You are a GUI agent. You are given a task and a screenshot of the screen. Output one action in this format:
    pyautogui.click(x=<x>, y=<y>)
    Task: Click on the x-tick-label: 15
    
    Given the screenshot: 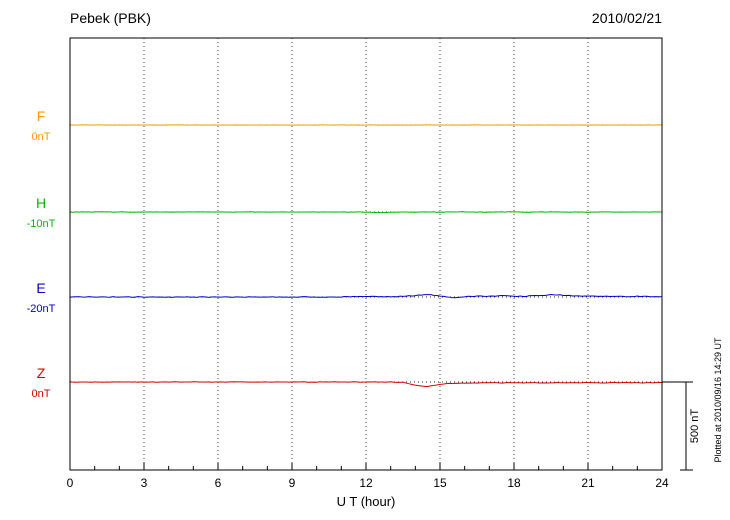 What is the action you would take?
    pyautogui.click(x=440, y=483)
    